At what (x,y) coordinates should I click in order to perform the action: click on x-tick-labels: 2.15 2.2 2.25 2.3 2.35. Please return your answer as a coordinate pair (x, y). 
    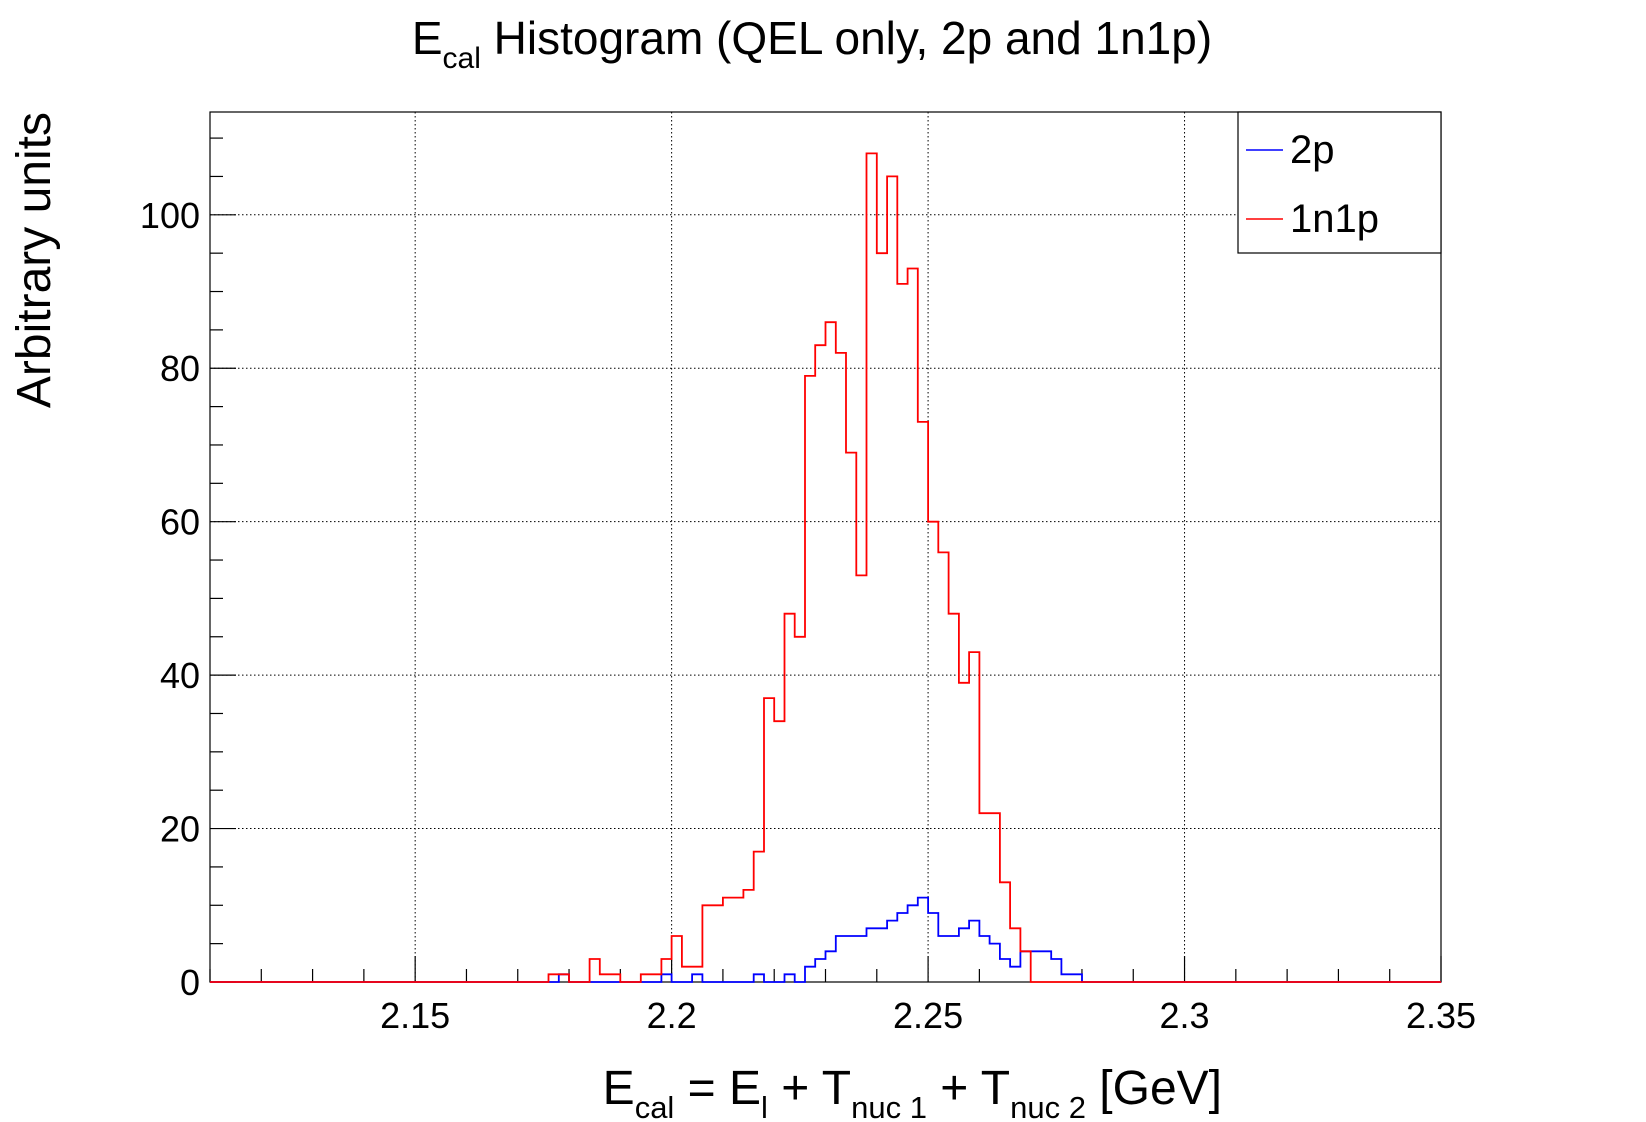
    Looking at the image, I should click on (928, 1015).